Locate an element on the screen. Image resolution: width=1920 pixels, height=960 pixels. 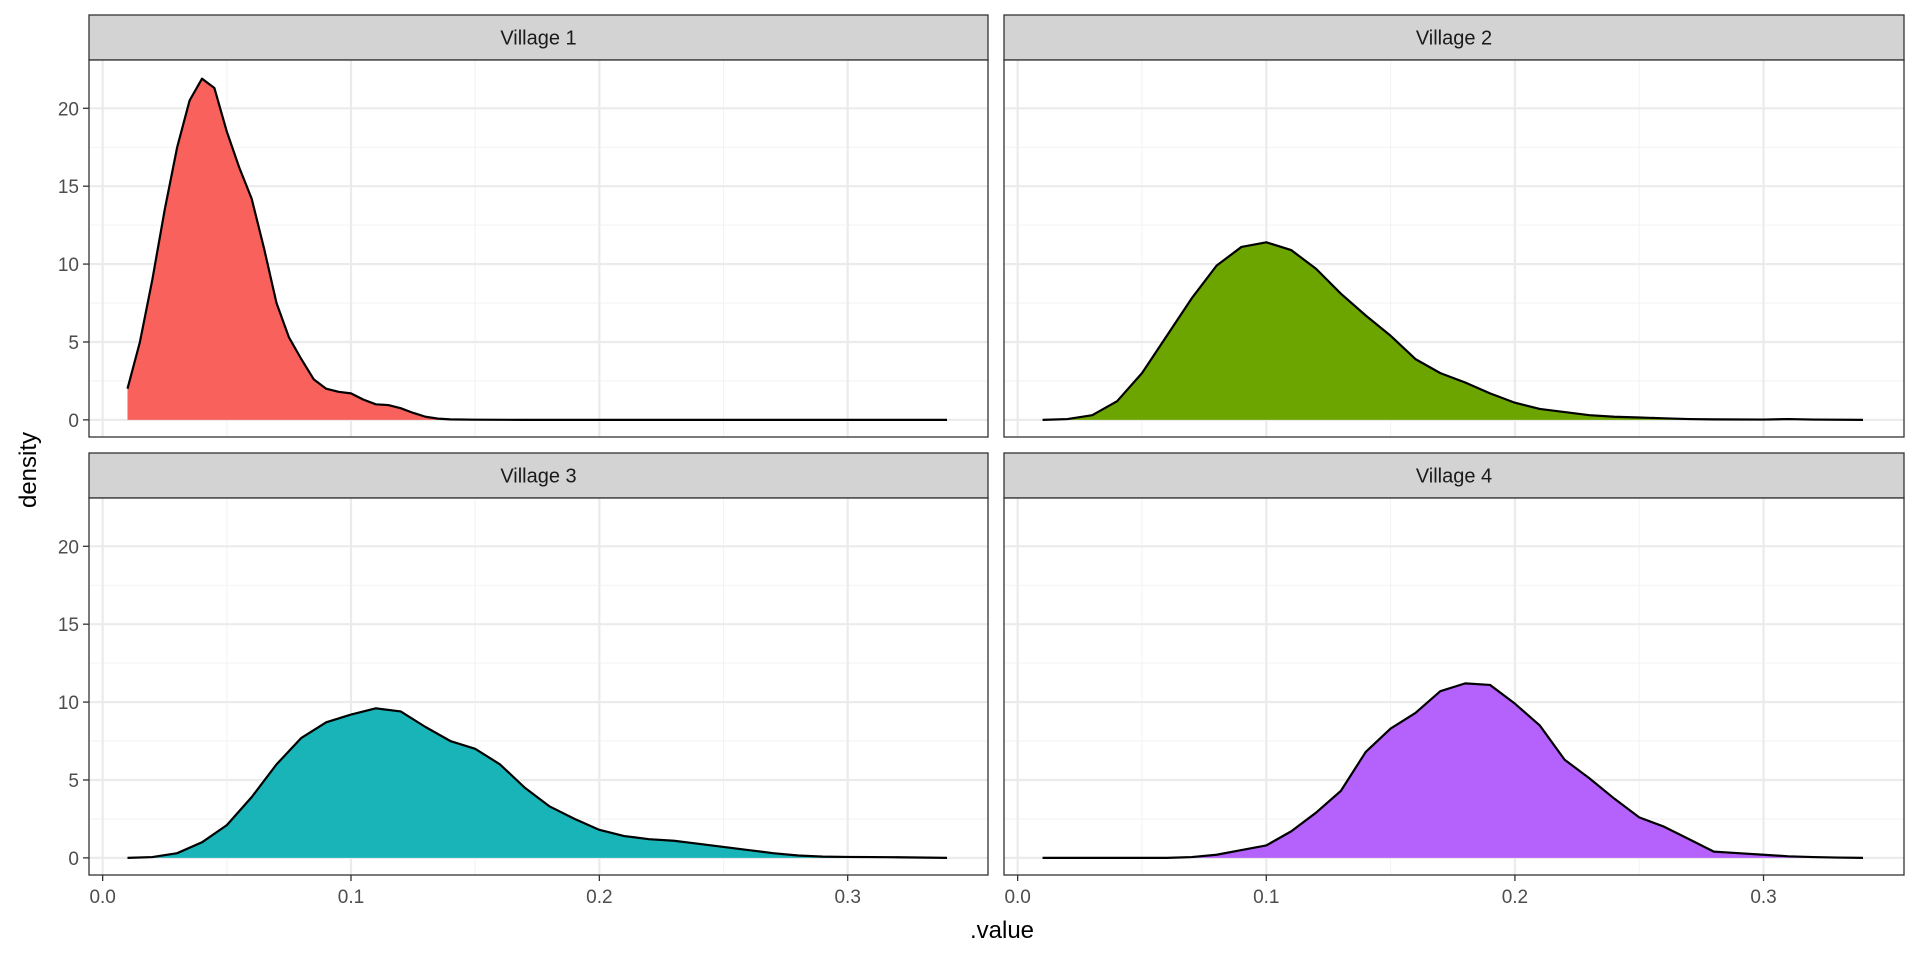
x-axis-title: .value is located at coordinates (1002, 930).